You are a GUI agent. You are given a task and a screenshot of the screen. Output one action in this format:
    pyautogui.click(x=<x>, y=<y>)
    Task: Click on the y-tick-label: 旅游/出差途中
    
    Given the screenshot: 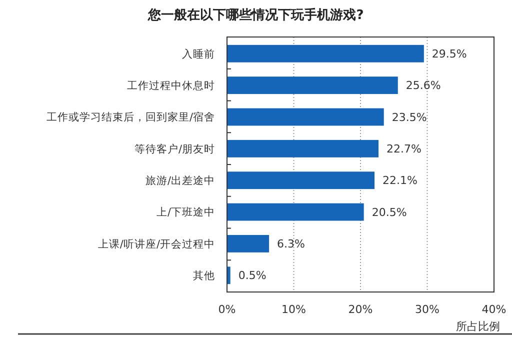 What is the action you would take?
    pyautogui.click(x=180, y=181)
    